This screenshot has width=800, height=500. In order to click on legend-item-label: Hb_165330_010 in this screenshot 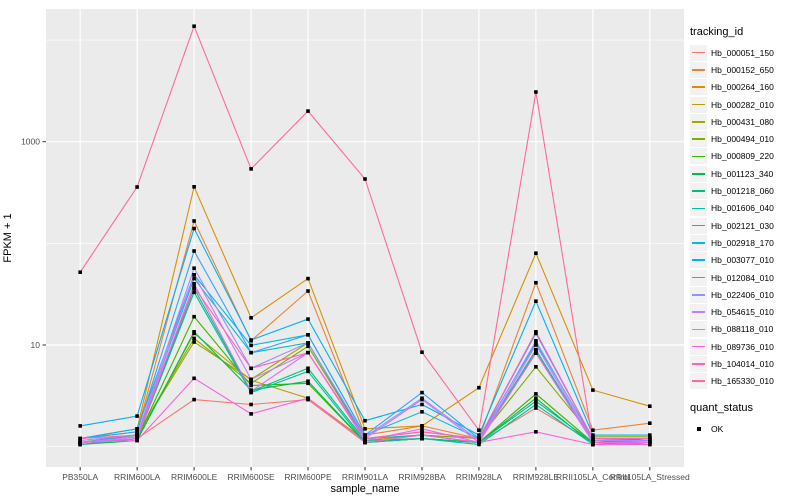, I will do `click(742, 381)`.